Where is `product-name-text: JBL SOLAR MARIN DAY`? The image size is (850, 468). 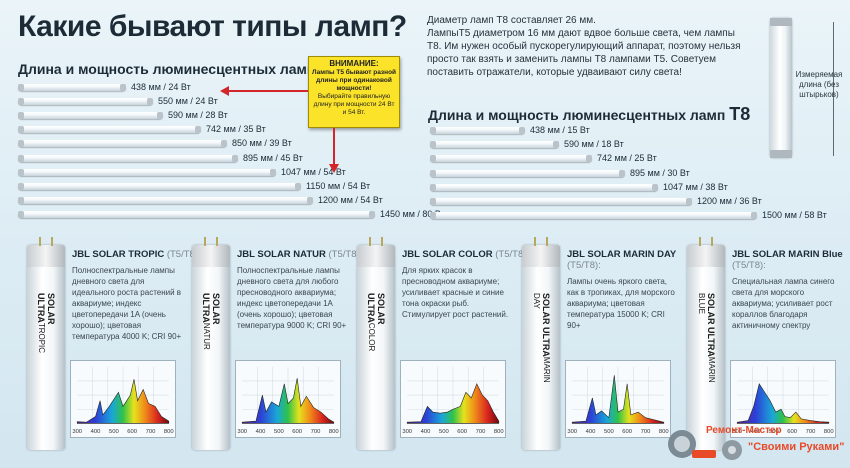
product-name-text: JBL SOLAR MARIN DAY is located at coordinates (622, 254).